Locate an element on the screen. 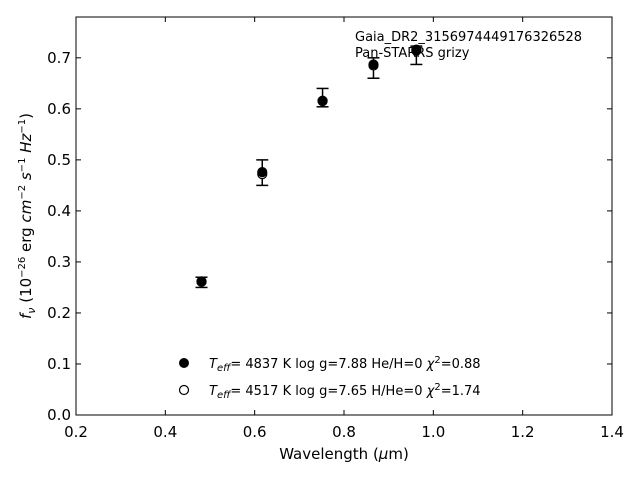 The image size is (640, 480). x-tick-label: 0.8 is located at coordinates (344, 432).